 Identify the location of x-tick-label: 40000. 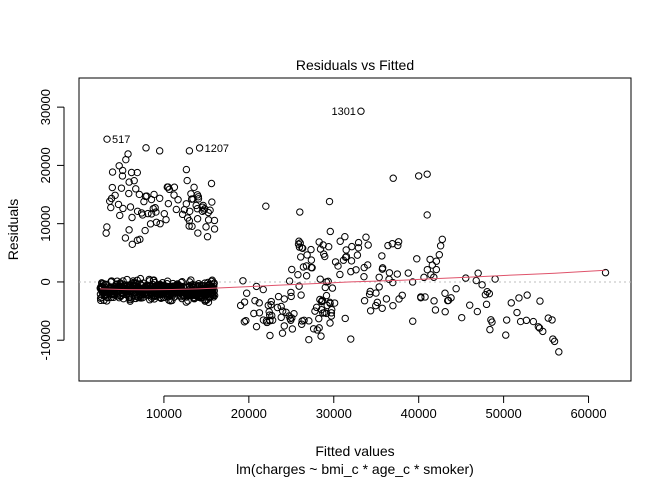
(419, 413).